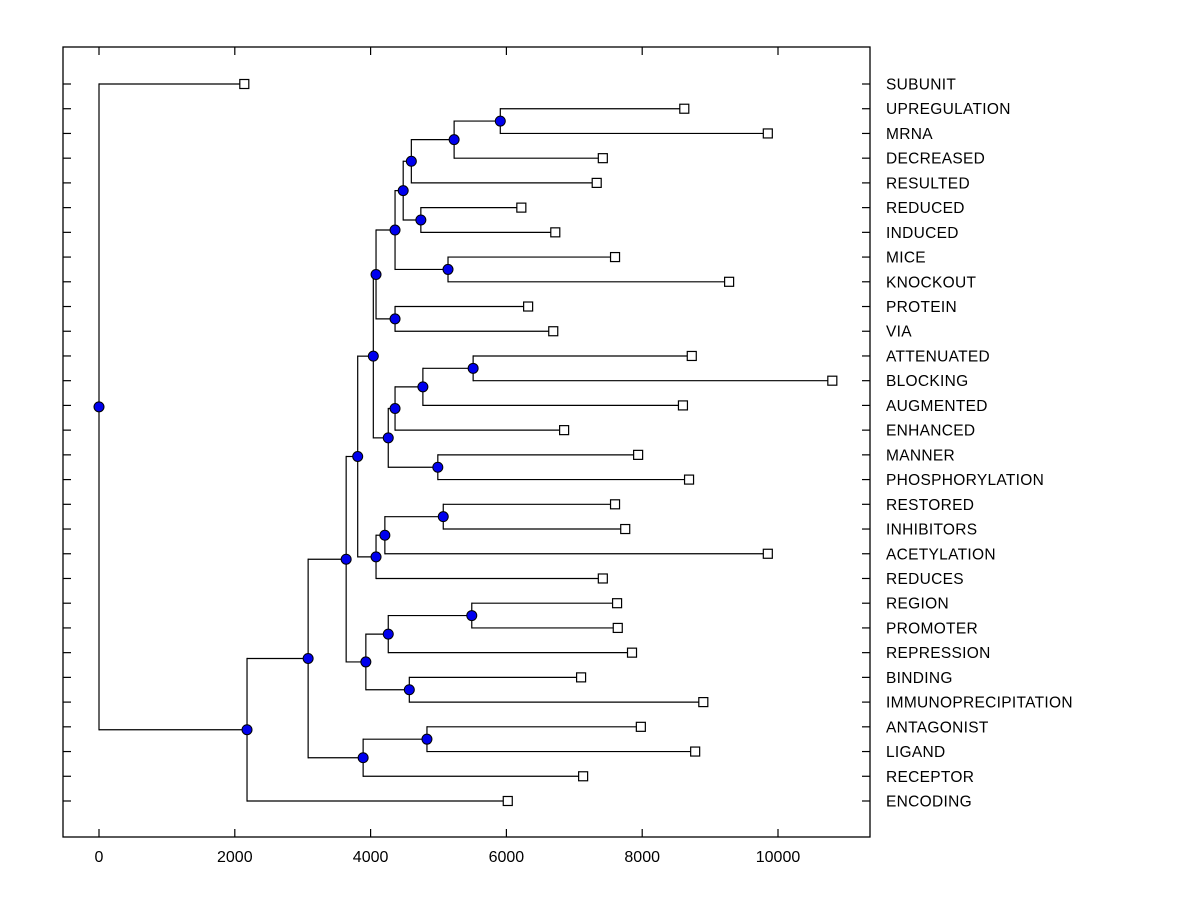 The image size is (1200, 900). I want to click on leaf-label: UPREGULATION, so click(948, 109).